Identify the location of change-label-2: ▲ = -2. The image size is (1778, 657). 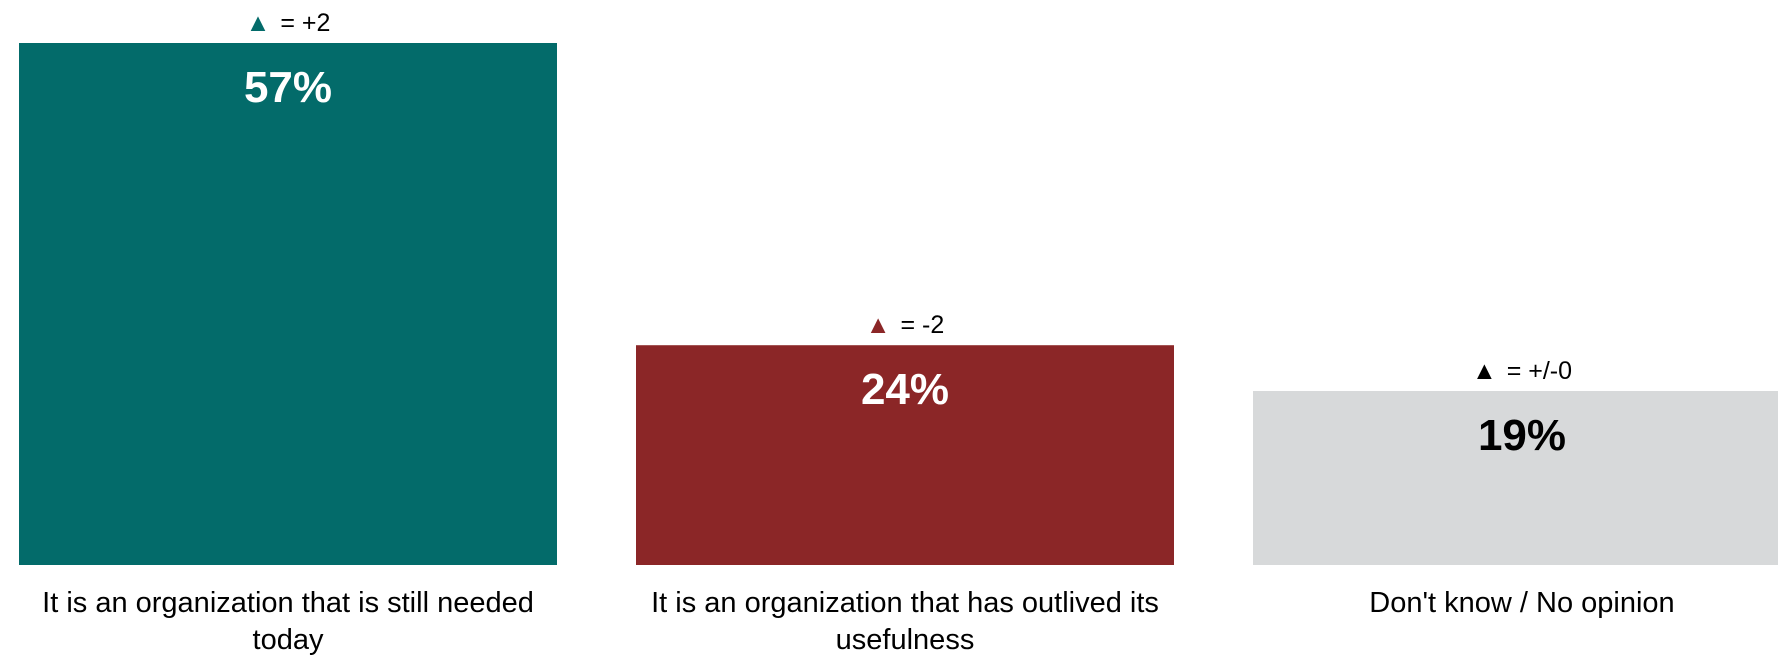
(905, 325).